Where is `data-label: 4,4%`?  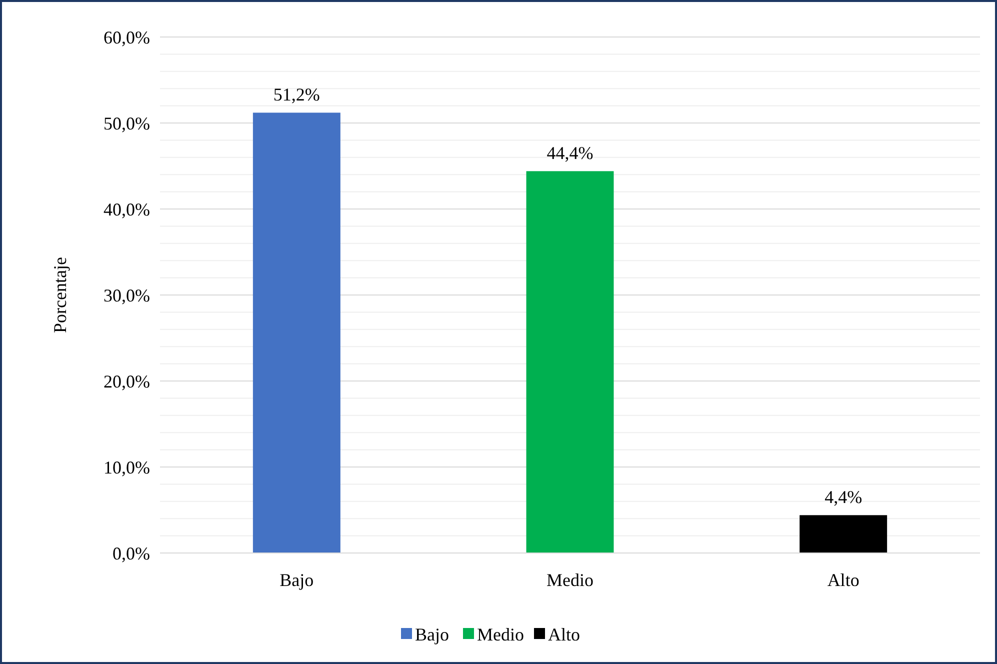
data-label: 4,4% is located at coordinates (843, 497).